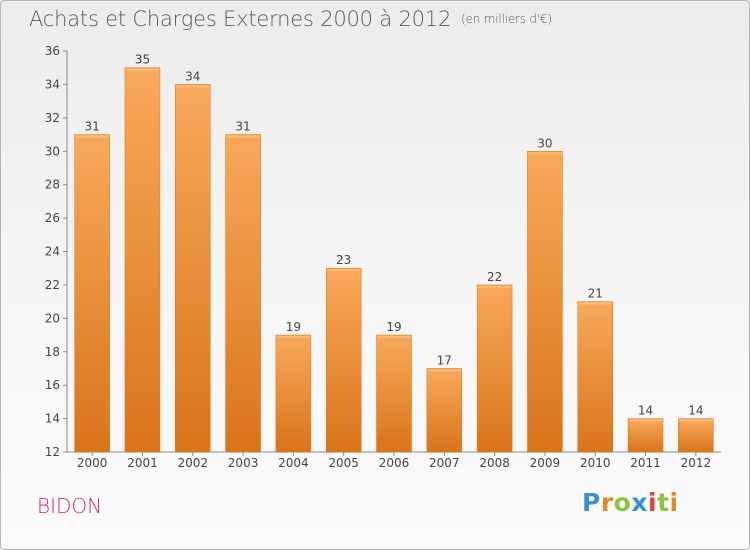 The width and height of the screenshot is (750, 550). I want to click on x-tick-label: 2007, so click(444, 463).